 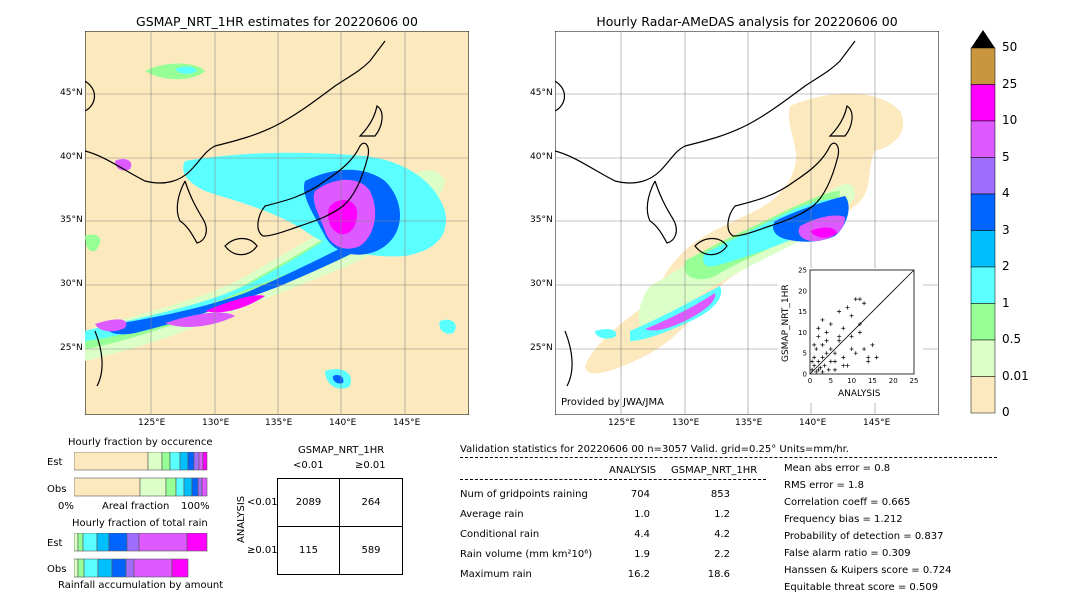 What do you see at coordinates (195, 506) in the screenshot?
I see `occurrence-axis-right: 100%` at bounding box center [195, 506].